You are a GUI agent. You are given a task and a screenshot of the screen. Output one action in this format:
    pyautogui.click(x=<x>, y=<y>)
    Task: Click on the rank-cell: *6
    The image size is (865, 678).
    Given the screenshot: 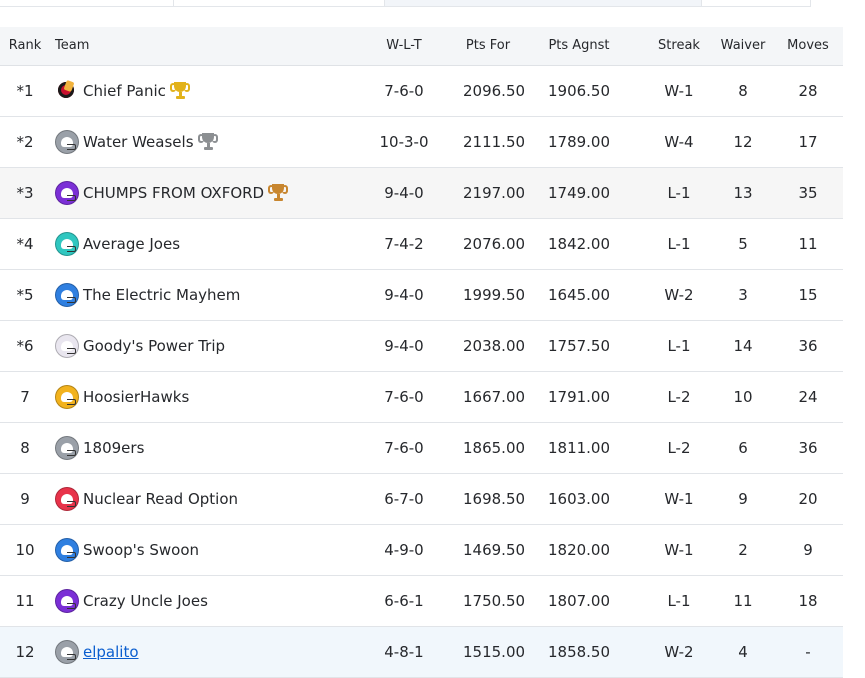 What is the action you would take?
    pyautogui.click(x=25, y=345)
    